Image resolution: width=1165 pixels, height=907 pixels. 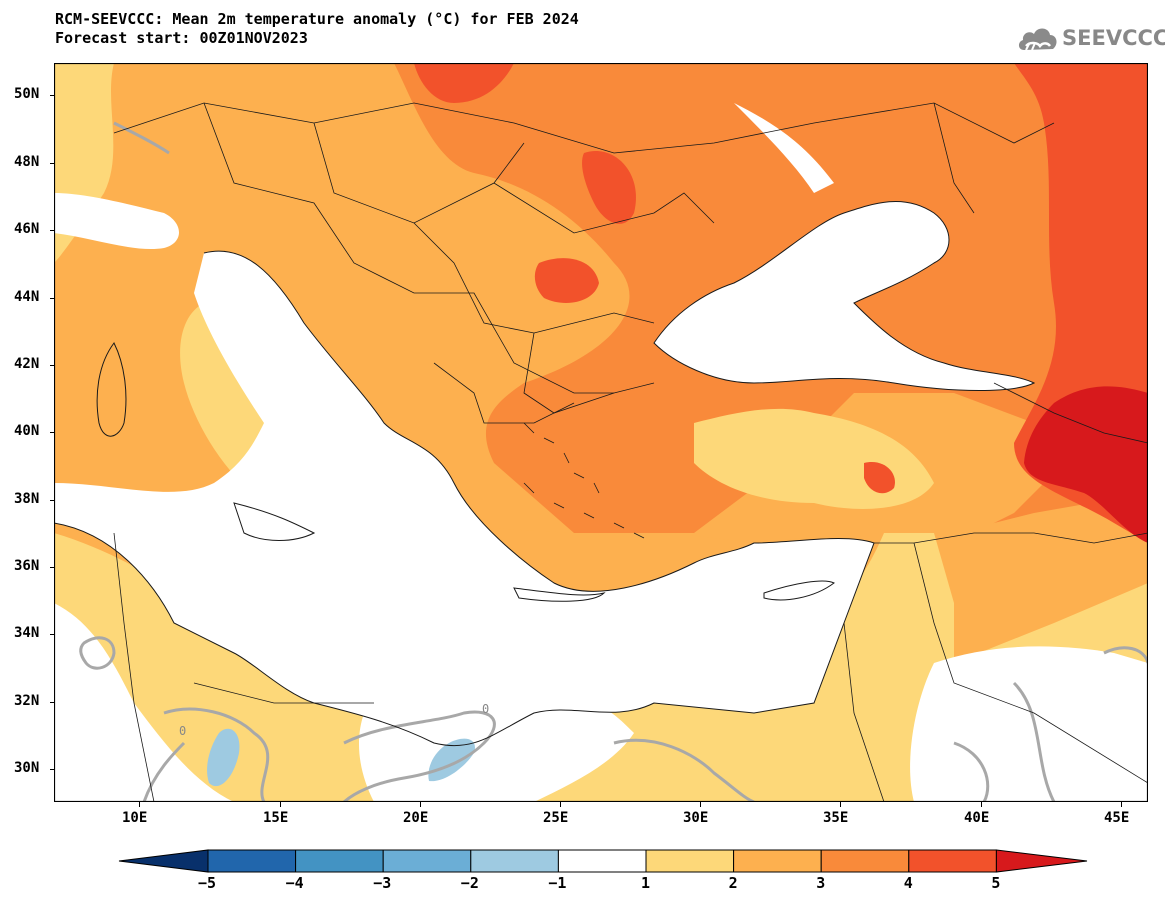 I want to click on latitude-label: 46N, so click(x=27, y=229).